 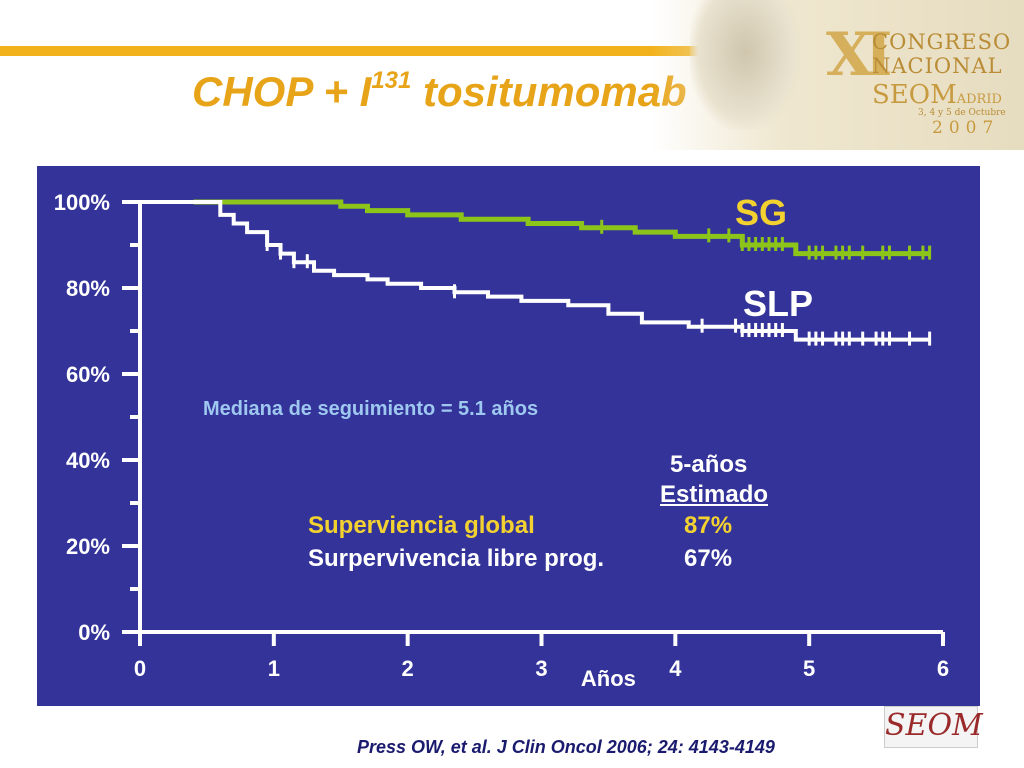 What do you see at coordinates (274, 668) in the screenshot?
I see `x-tick-label: 1` at bounding box center [274, 668].